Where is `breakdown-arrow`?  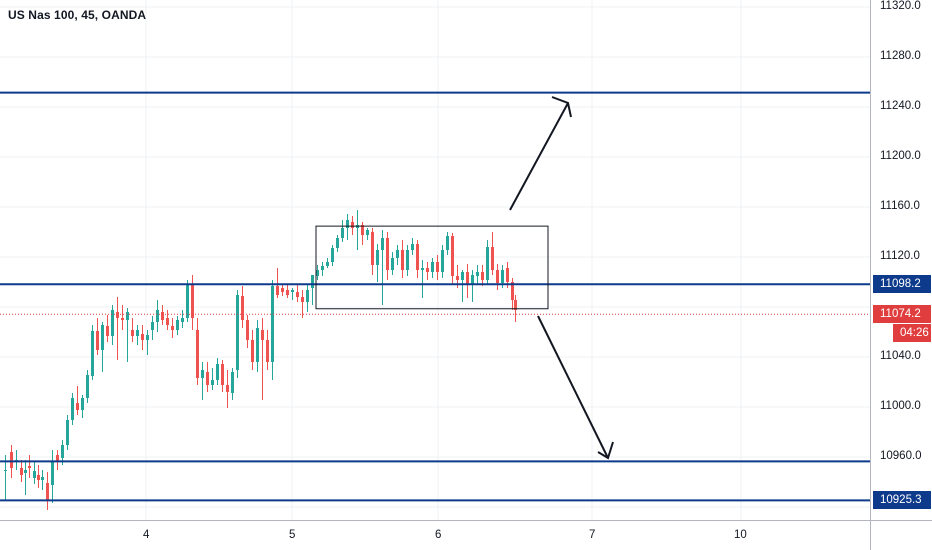
breakdown-arrow is located at coordinates (573, 387).